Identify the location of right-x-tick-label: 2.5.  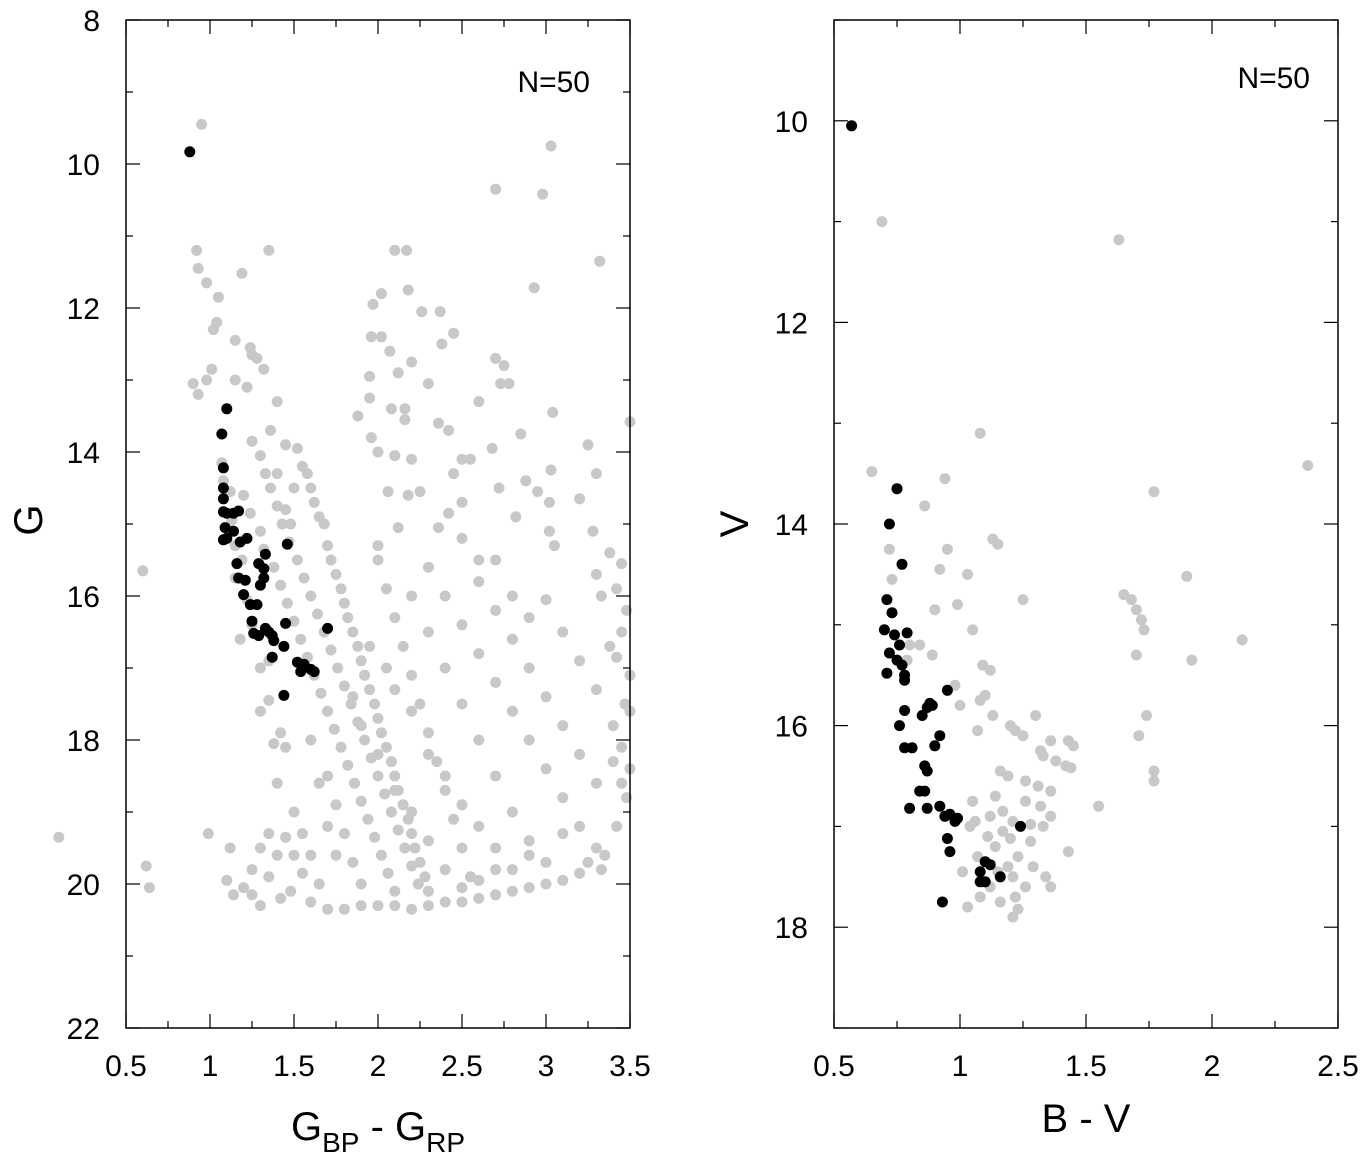
(1338, 1066).